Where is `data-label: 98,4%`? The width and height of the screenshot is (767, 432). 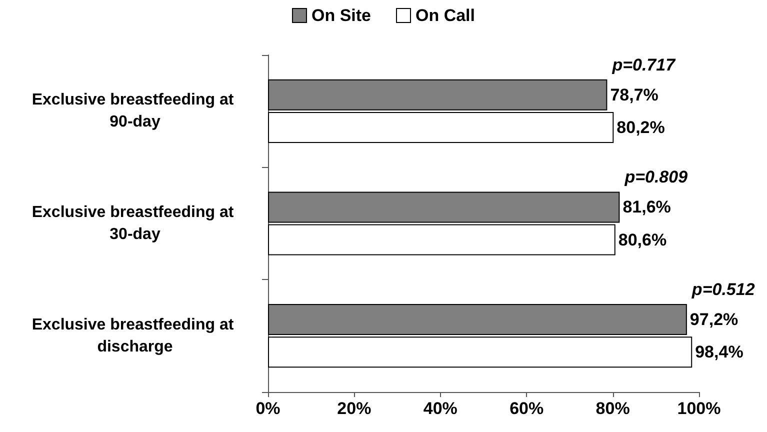
data-label: 98,4% is located at coordinates (719, 352).